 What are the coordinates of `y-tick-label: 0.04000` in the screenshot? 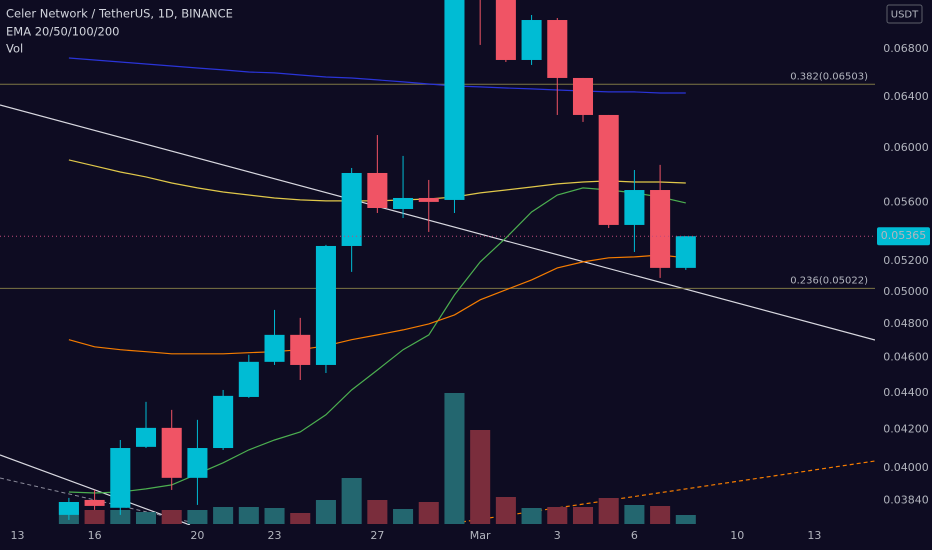 It's located at (906, 467).